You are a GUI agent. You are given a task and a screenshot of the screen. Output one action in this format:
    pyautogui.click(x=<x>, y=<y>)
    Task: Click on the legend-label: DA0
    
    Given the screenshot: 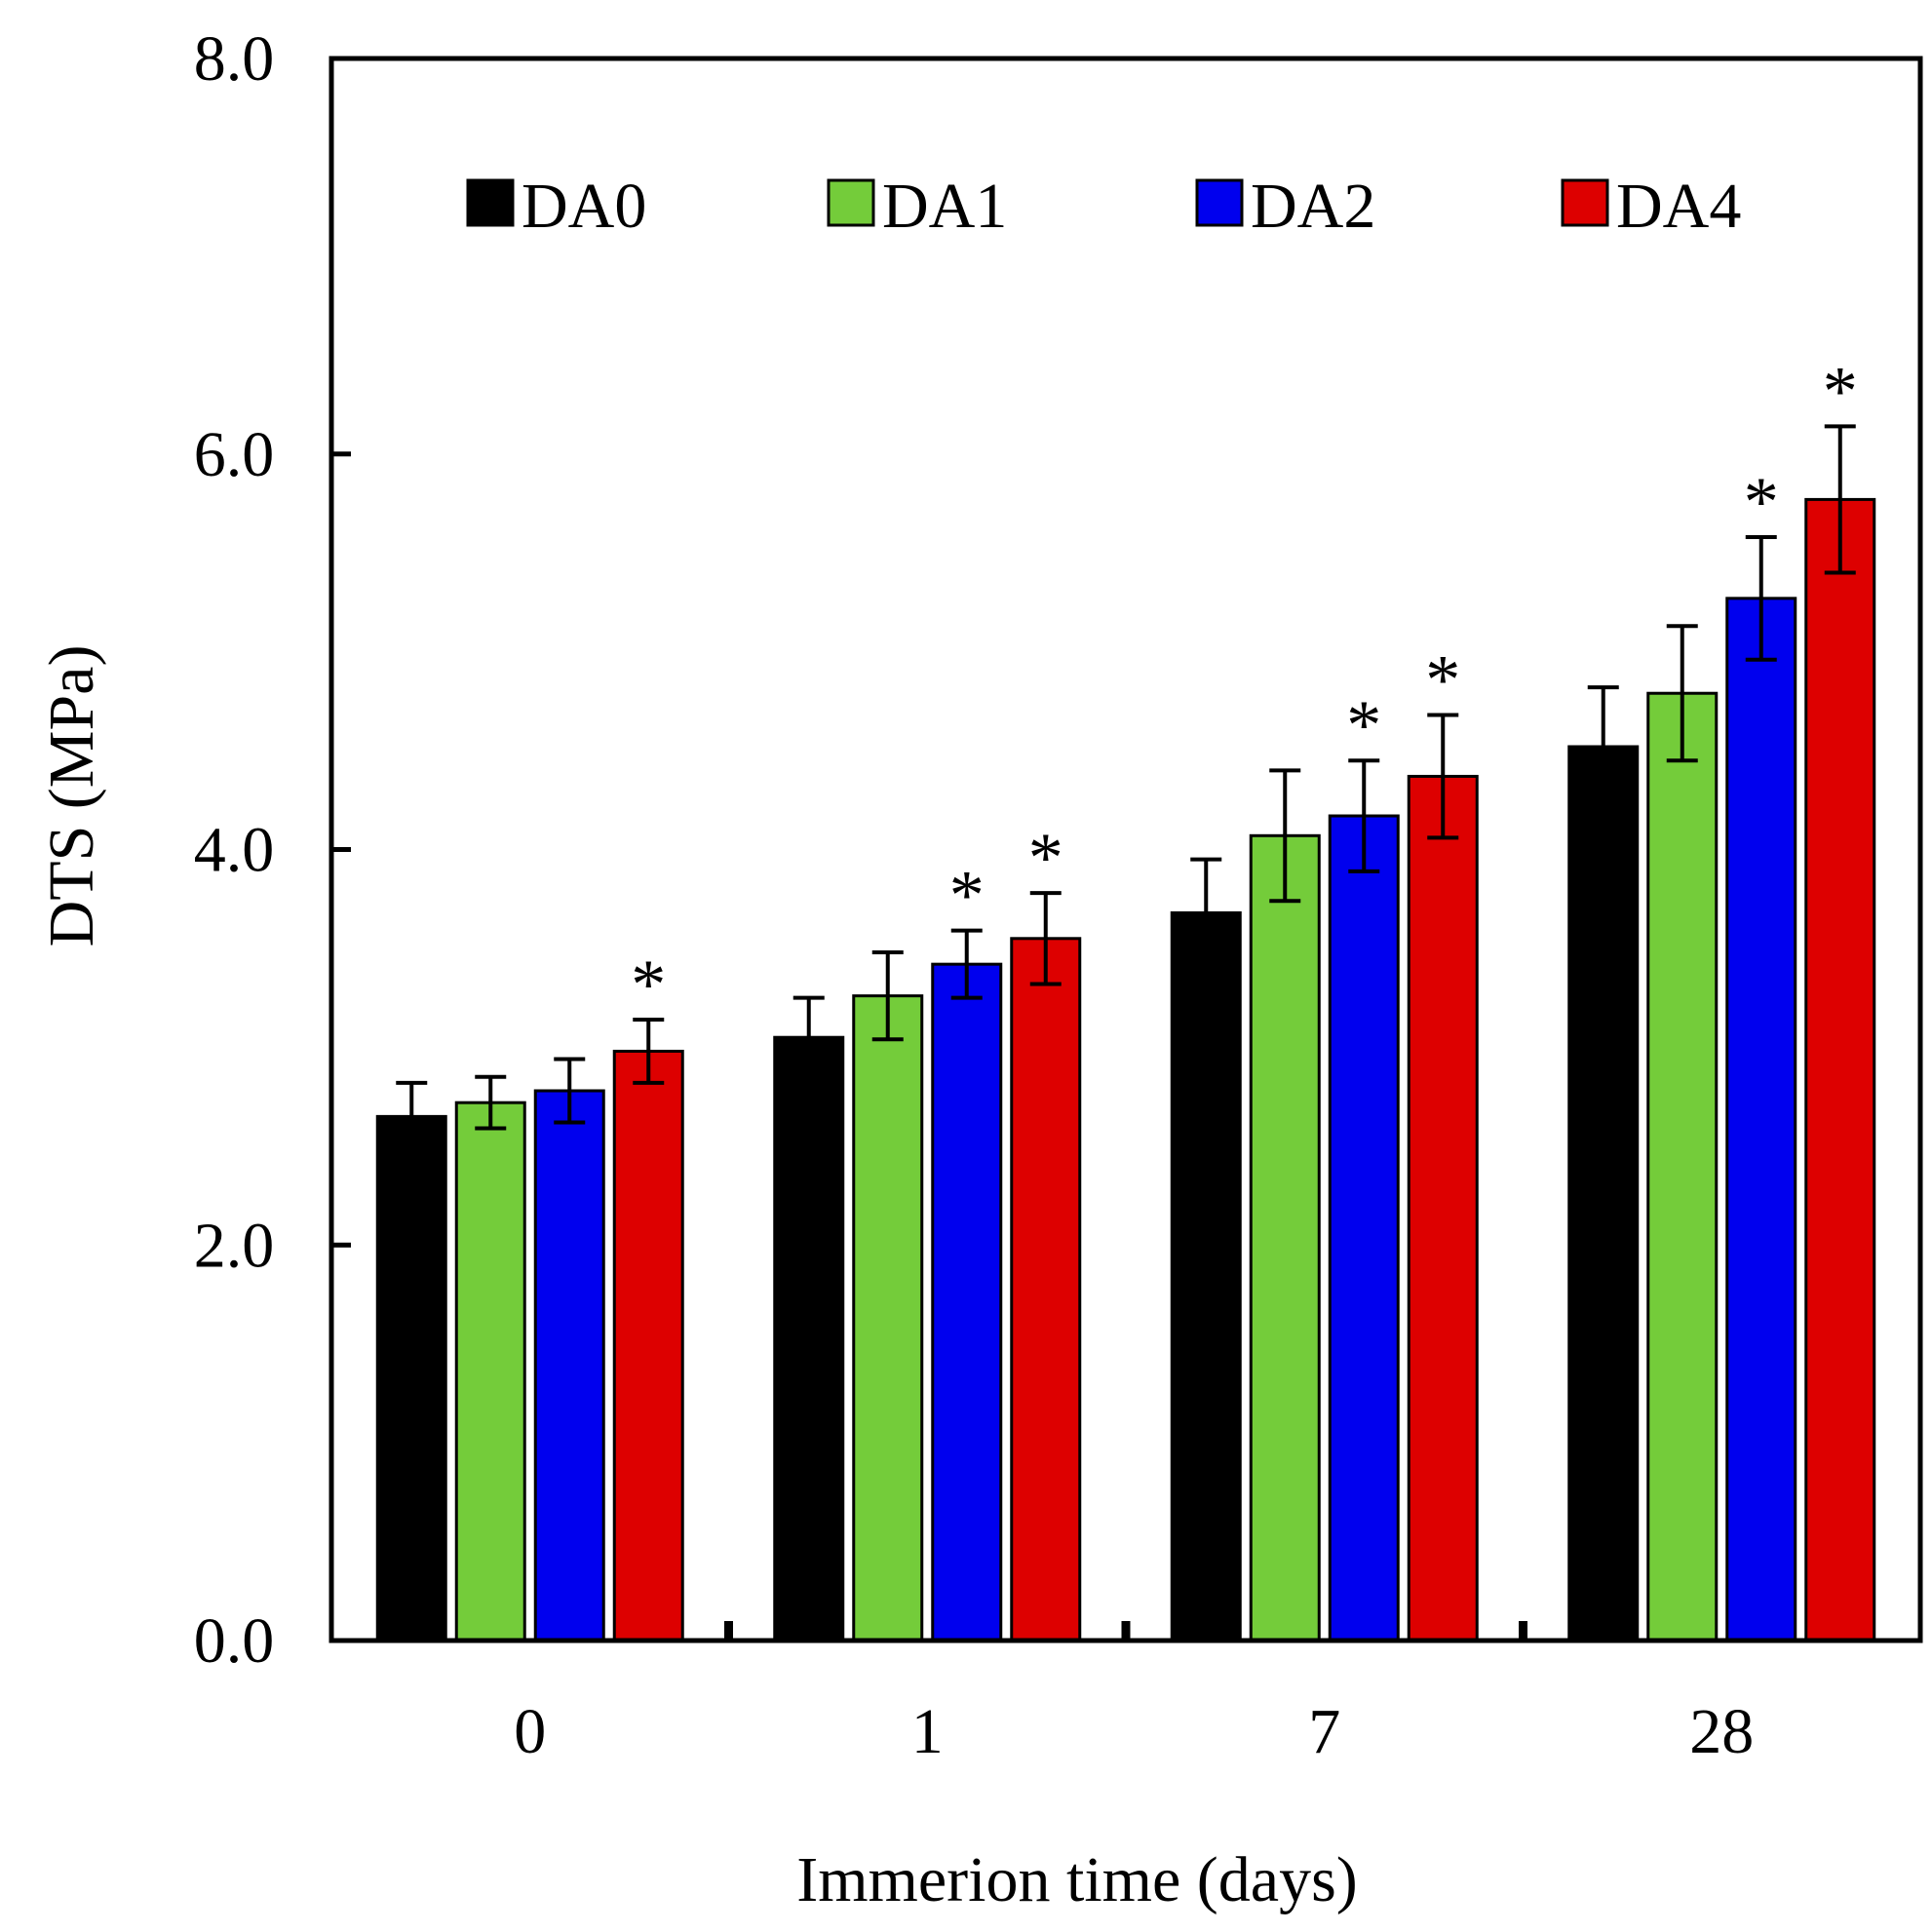 What is the action you would take?
    pyautogui.click(x=584, y=206)
    